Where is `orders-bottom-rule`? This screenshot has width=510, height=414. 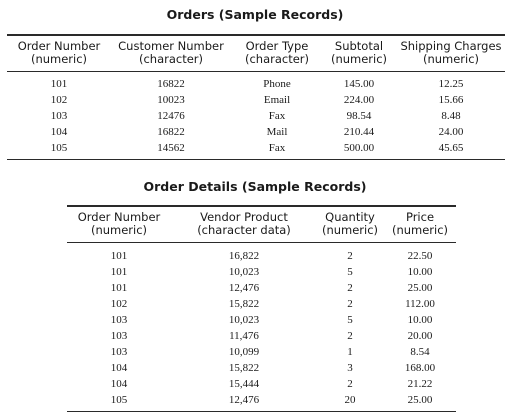
orders-bottom-rule is located at coordinates (256, 159).